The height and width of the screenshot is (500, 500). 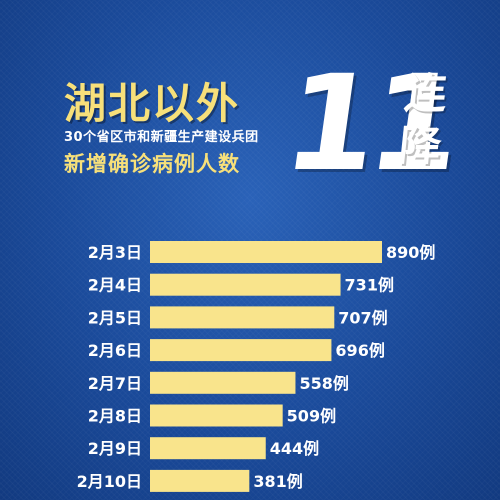 I want to click on value-label: 707例, so click(x=362, y=317).